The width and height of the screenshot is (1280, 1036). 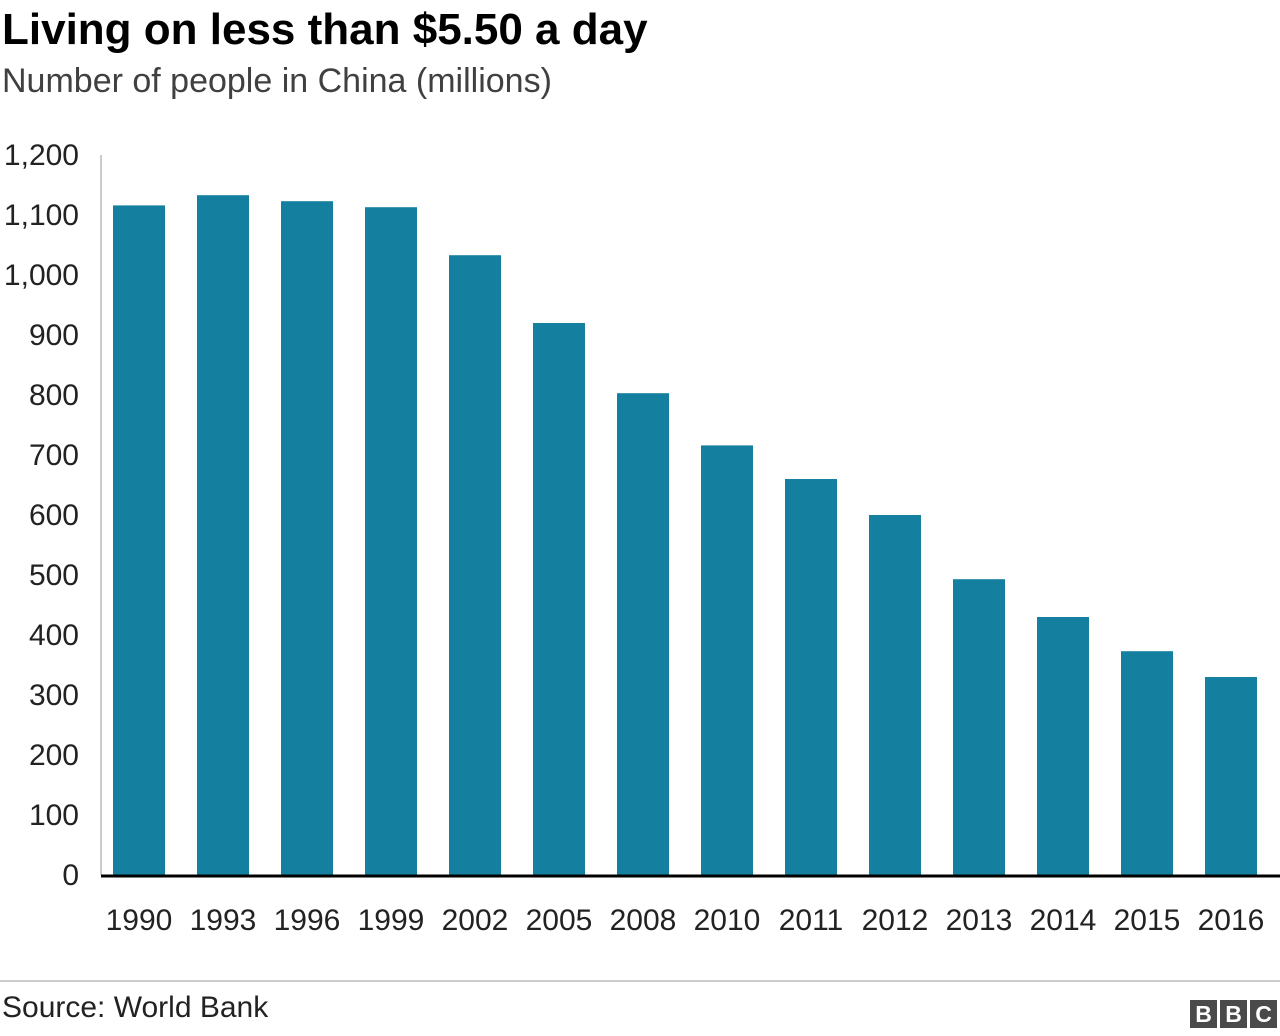 What do you see at coordinates (643, 634) in the screenshot?
I see `bar-2008` at bounding box center [643, 634].